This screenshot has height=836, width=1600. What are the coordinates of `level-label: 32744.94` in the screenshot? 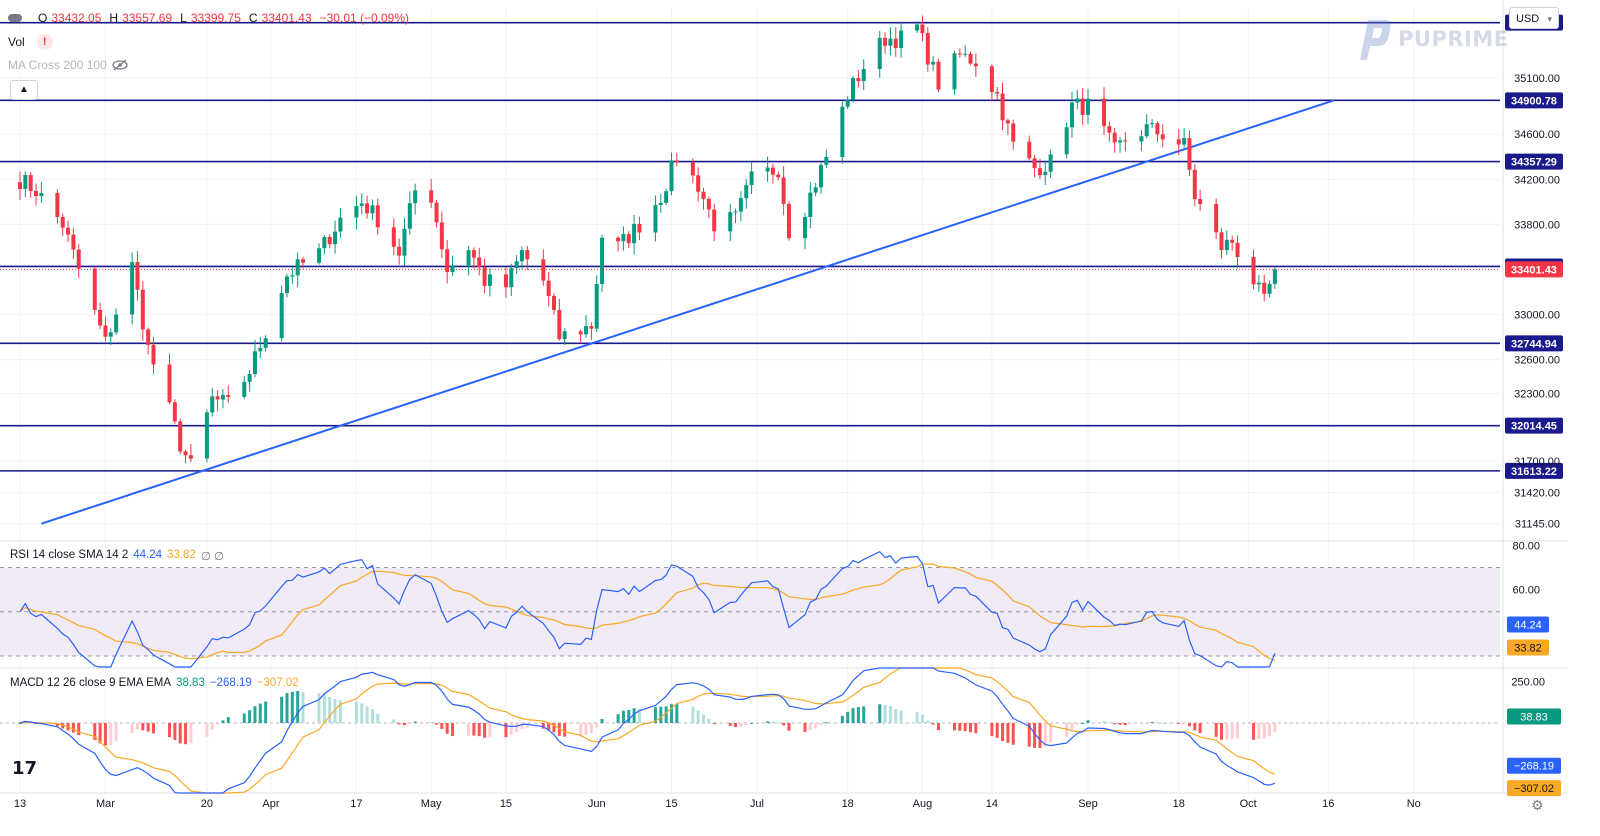 It's located at (1534, 344).